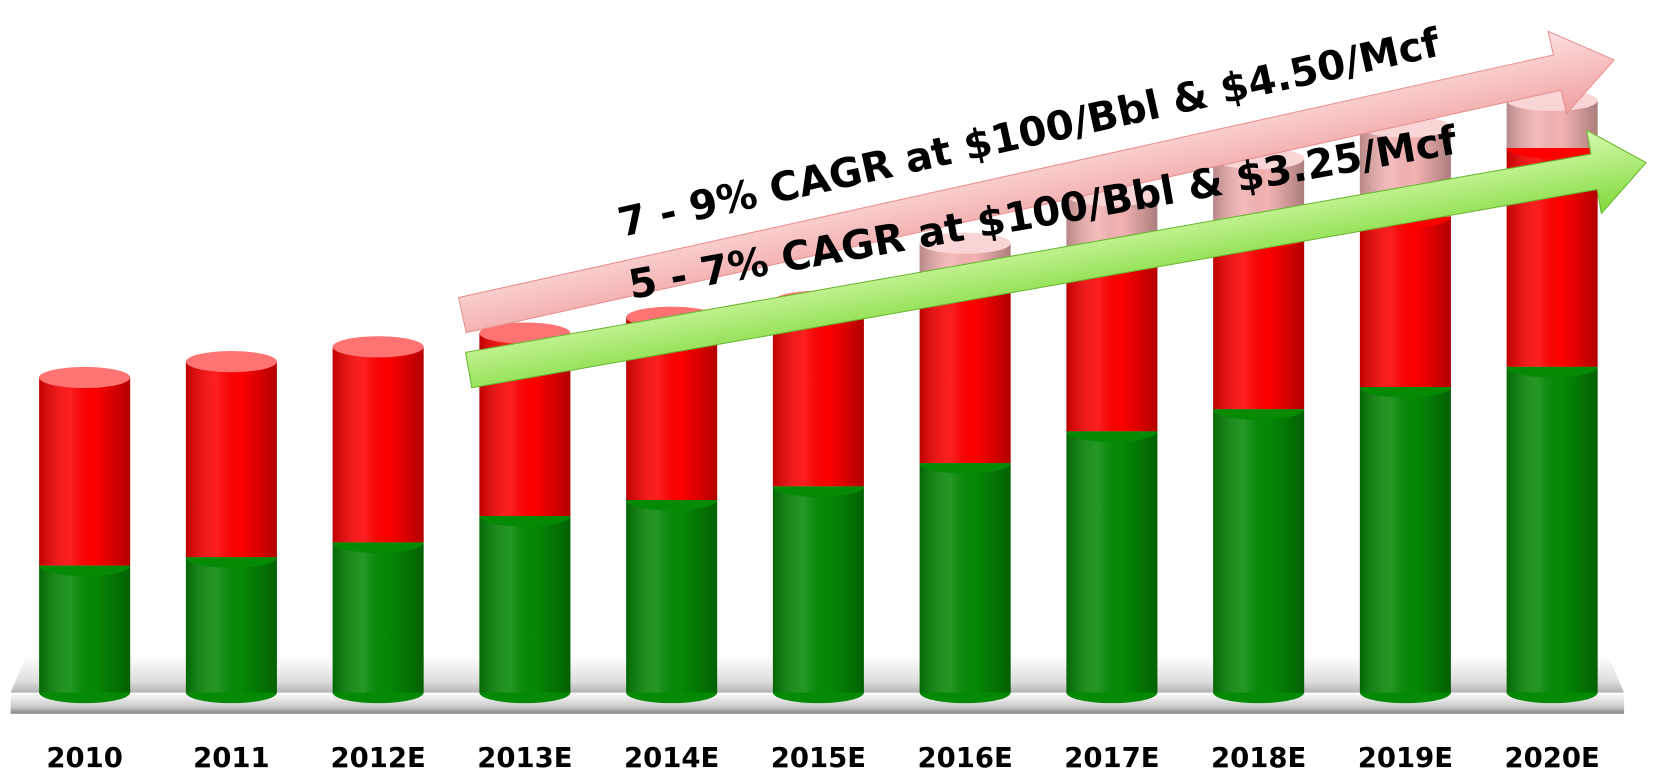 This screenshot has height=774, width=1659. Describe the element at coordinates (524, 758) in the screenshot. I see `x-tick-label: 2013E` at that location.